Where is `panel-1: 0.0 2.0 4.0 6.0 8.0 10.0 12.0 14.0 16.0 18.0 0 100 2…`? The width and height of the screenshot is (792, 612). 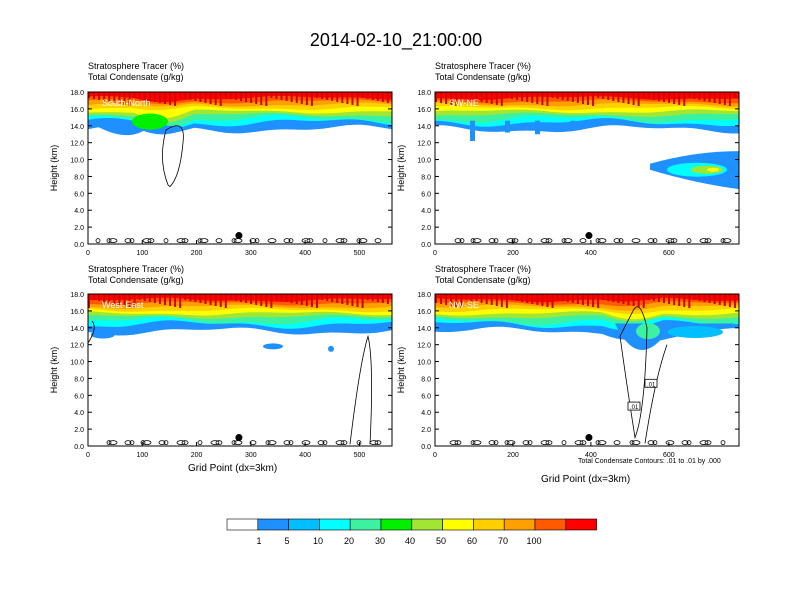 panel-1: 0.0 2.0 4.0 6.0 8.0 10.0 12.0 14.0 16.0 18.0 0 100 2… is located at coordinates (221, 173).